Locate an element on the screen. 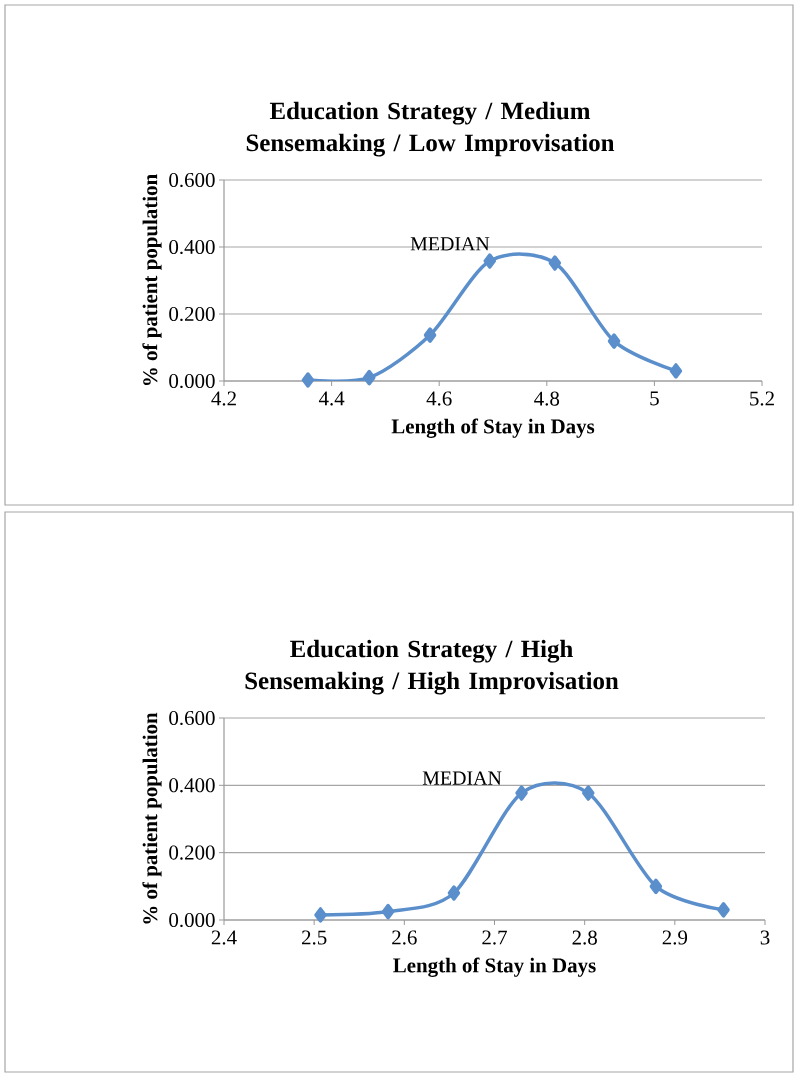  x-tick-label: 2.7 is located at coordinates (494, 937).